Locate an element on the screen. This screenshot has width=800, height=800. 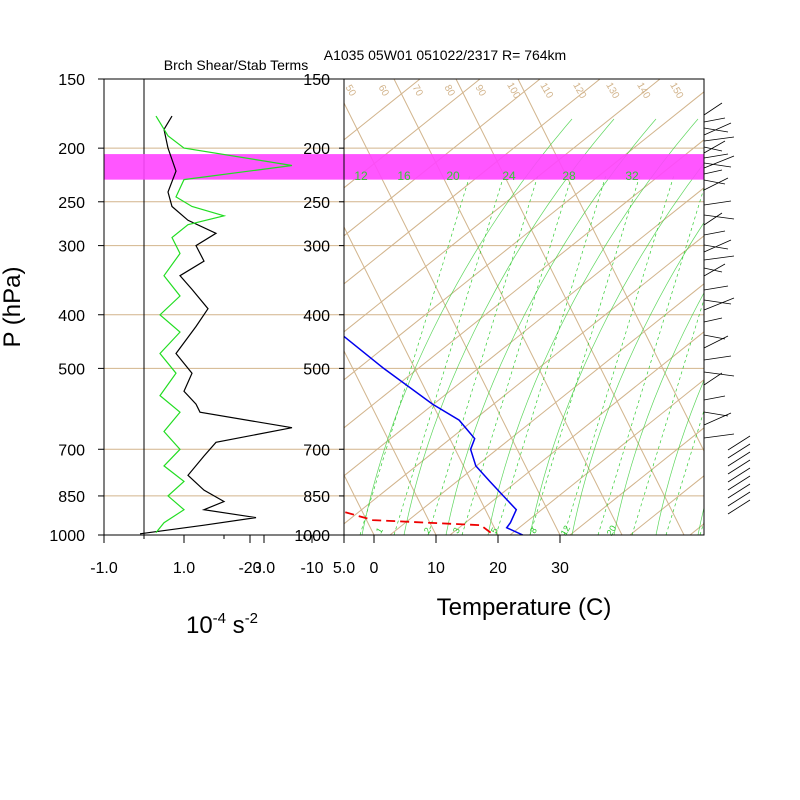
right-highlight-rect is located at coordinates (524, 167).